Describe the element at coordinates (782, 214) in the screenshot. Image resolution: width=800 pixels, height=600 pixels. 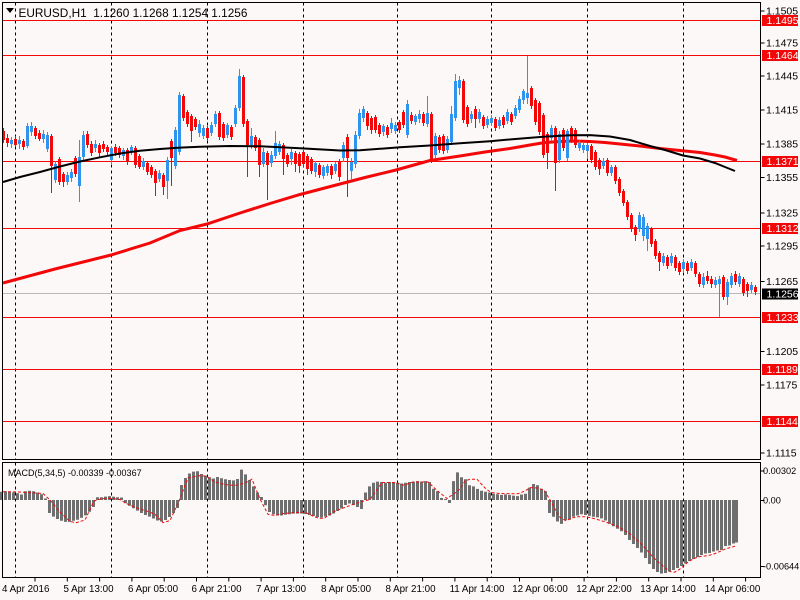
I see `svg-text: 1.1325` at that location.